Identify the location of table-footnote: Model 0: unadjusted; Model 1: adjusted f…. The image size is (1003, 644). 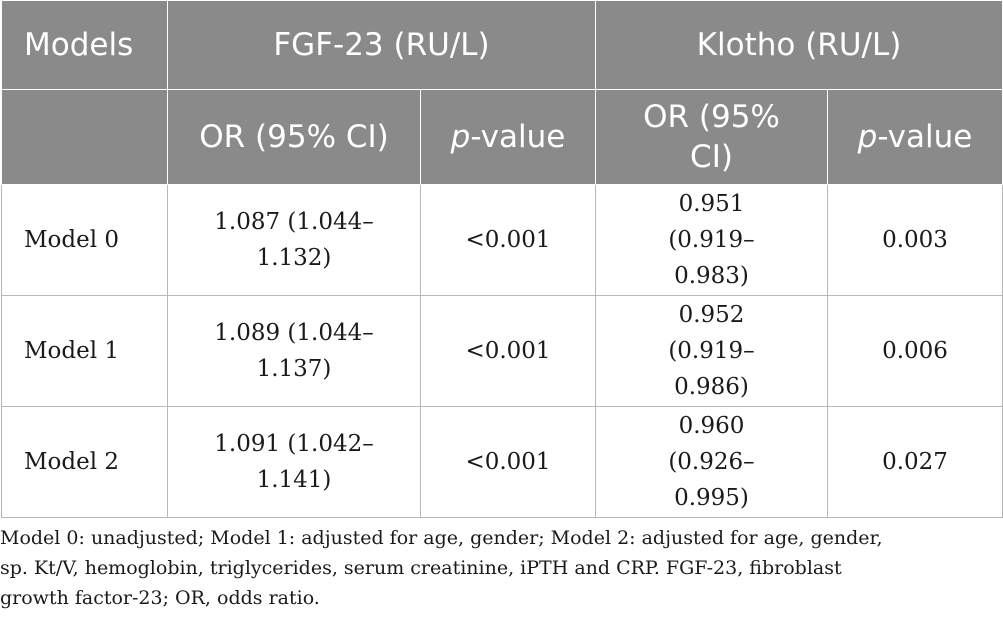
(495, 568).